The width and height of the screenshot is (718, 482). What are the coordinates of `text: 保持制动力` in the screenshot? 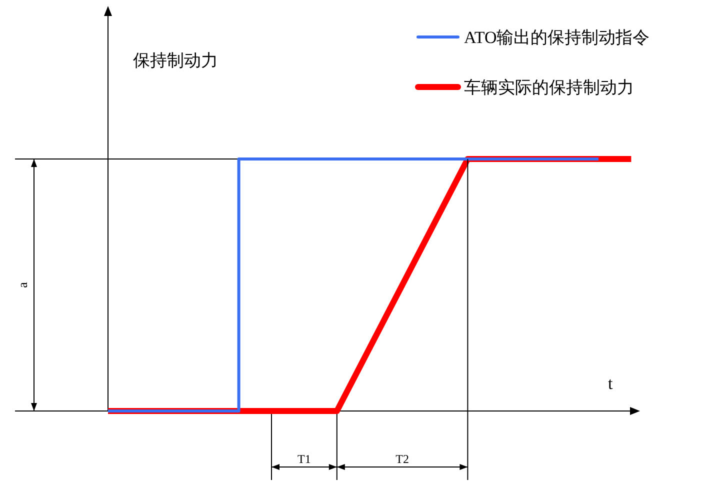 It's located at (175, 60).